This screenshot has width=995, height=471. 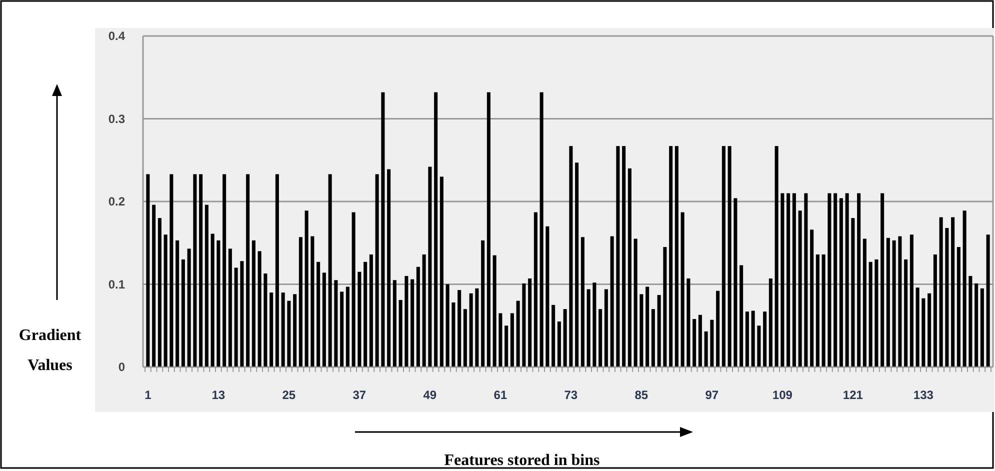 What do you see at coordinates (782, 395) in the screenshot?
I see `x-tick-label: 109` at bounding box center [782, 395].